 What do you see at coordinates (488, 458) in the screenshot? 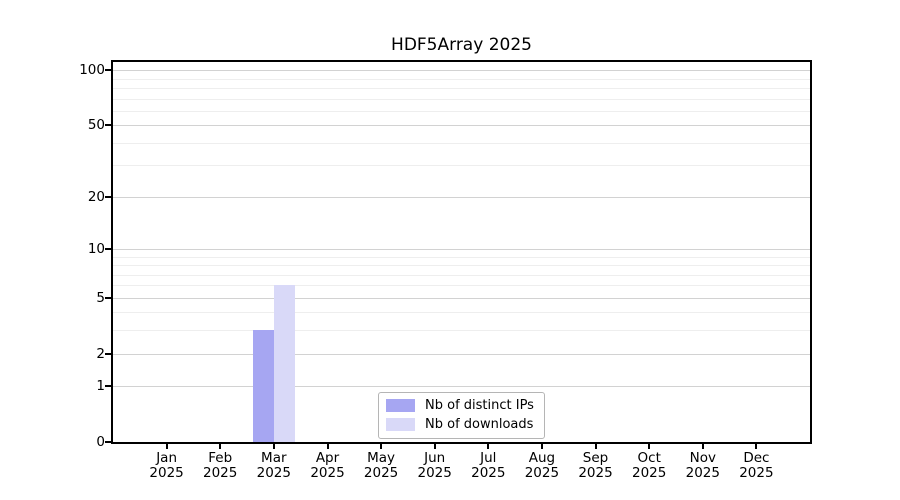
I see `x-tick-line: Jul` at bounding box center [488, 458].